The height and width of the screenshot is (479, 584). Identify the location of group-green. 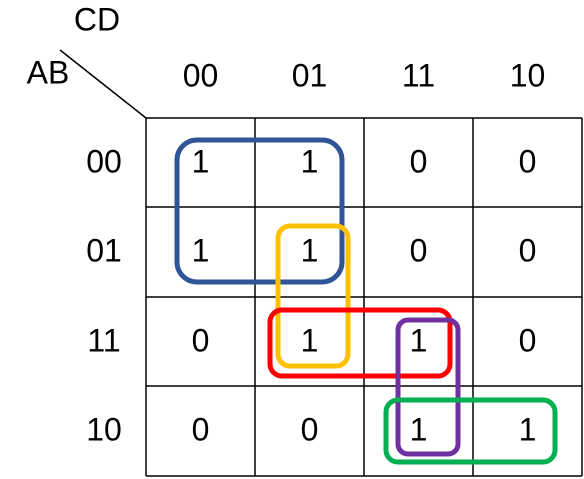
(470, 431).